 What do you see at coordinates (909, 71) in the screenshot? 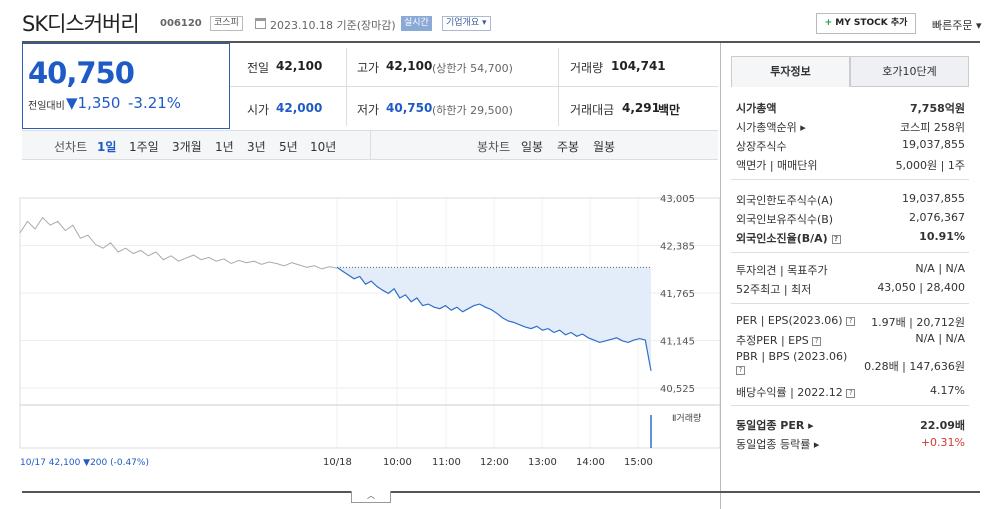
I see `tab-order-book: 호가10단계` at bounding box center [909, 71].